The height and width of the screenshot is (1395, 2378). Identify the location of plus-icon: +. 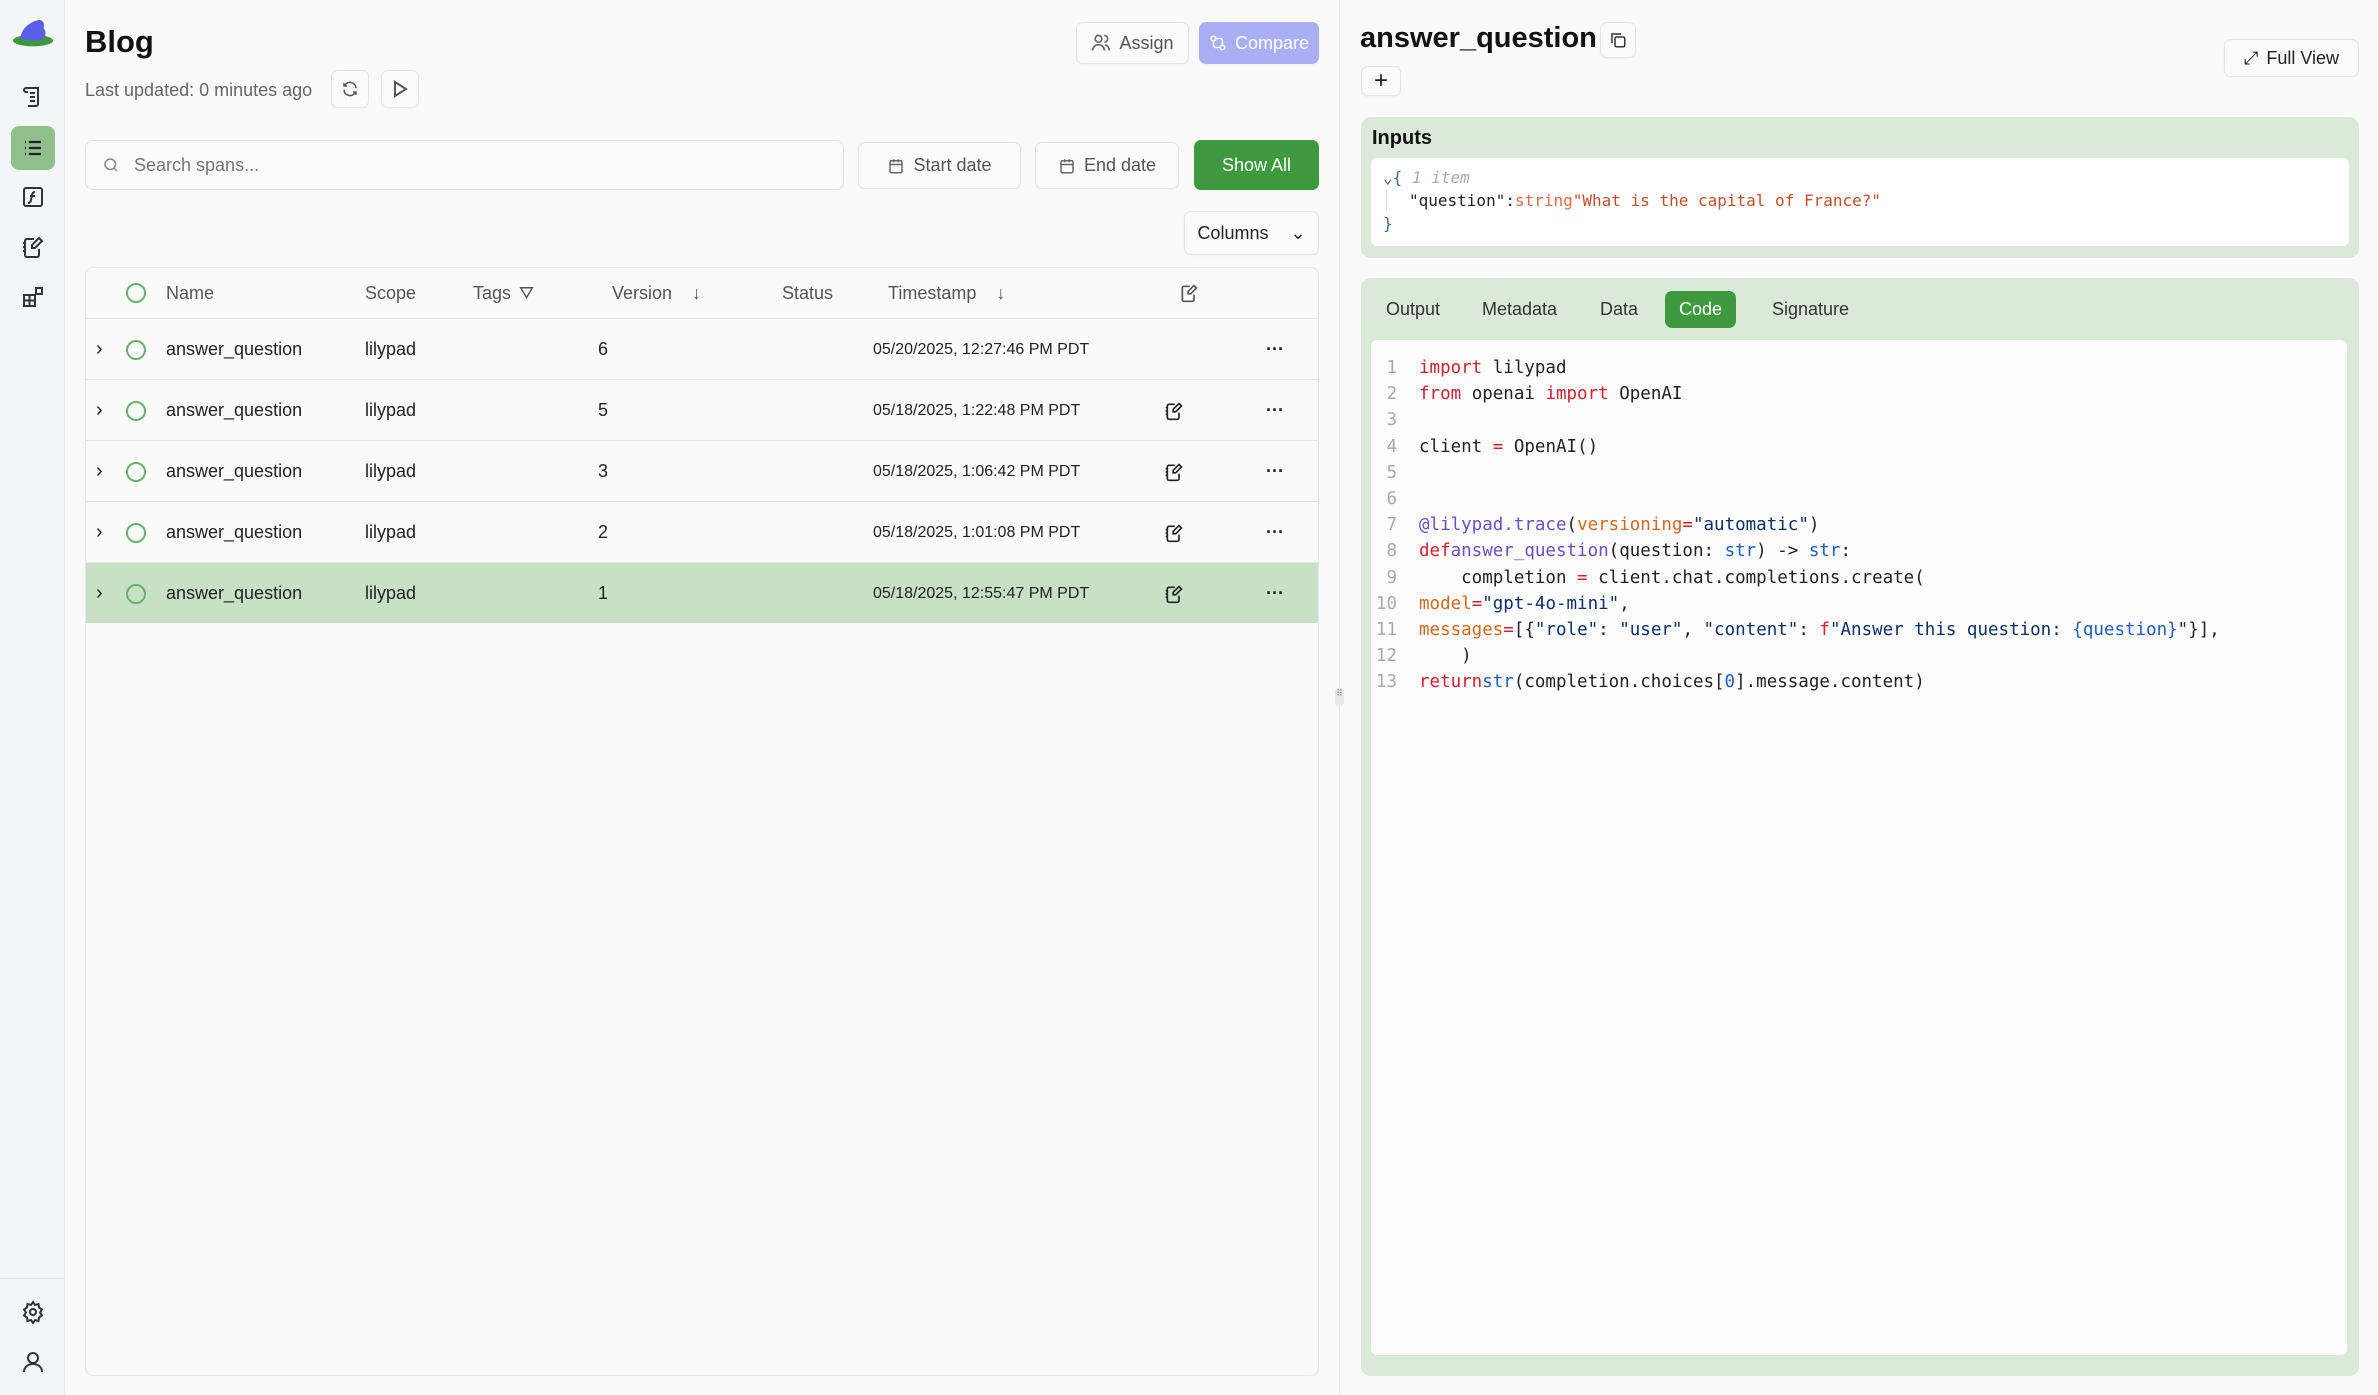
(1380, 80).